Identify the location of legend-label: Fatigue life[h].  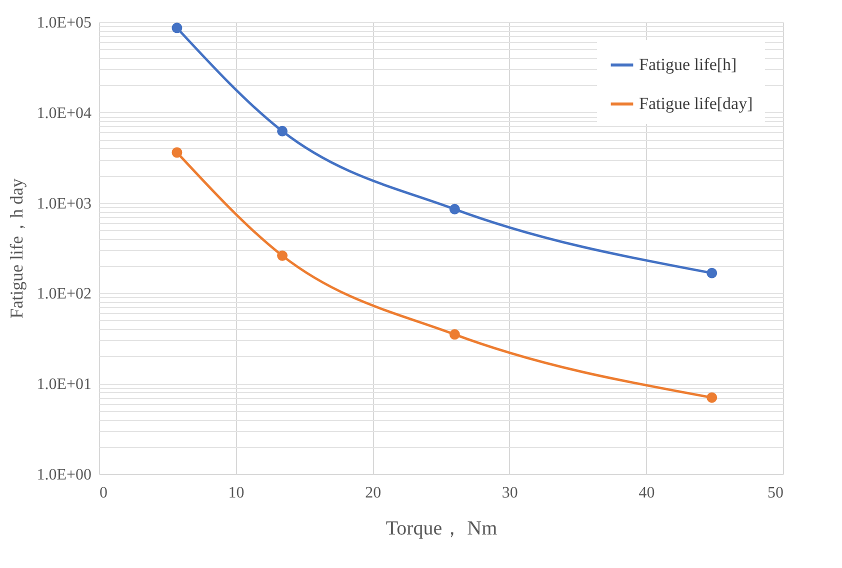
(688, 64).